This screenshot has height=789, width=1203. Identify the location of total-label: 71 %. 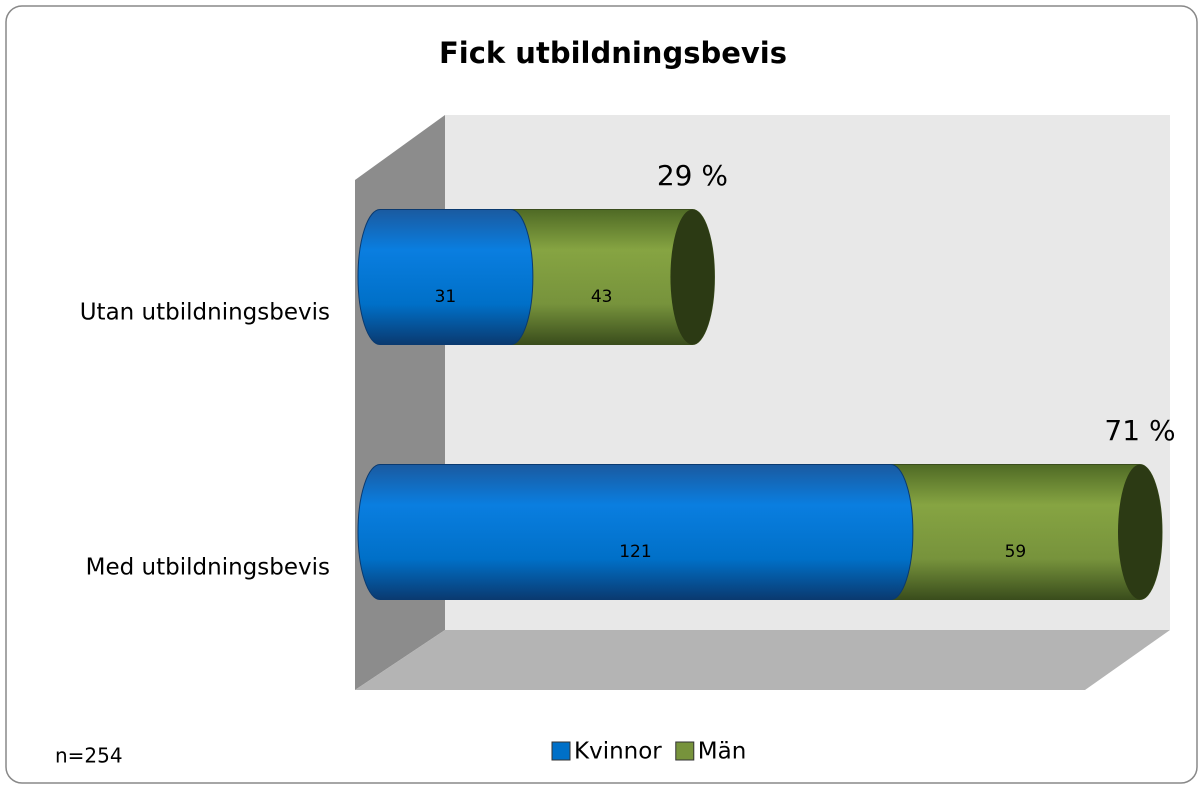
(1139, 430).